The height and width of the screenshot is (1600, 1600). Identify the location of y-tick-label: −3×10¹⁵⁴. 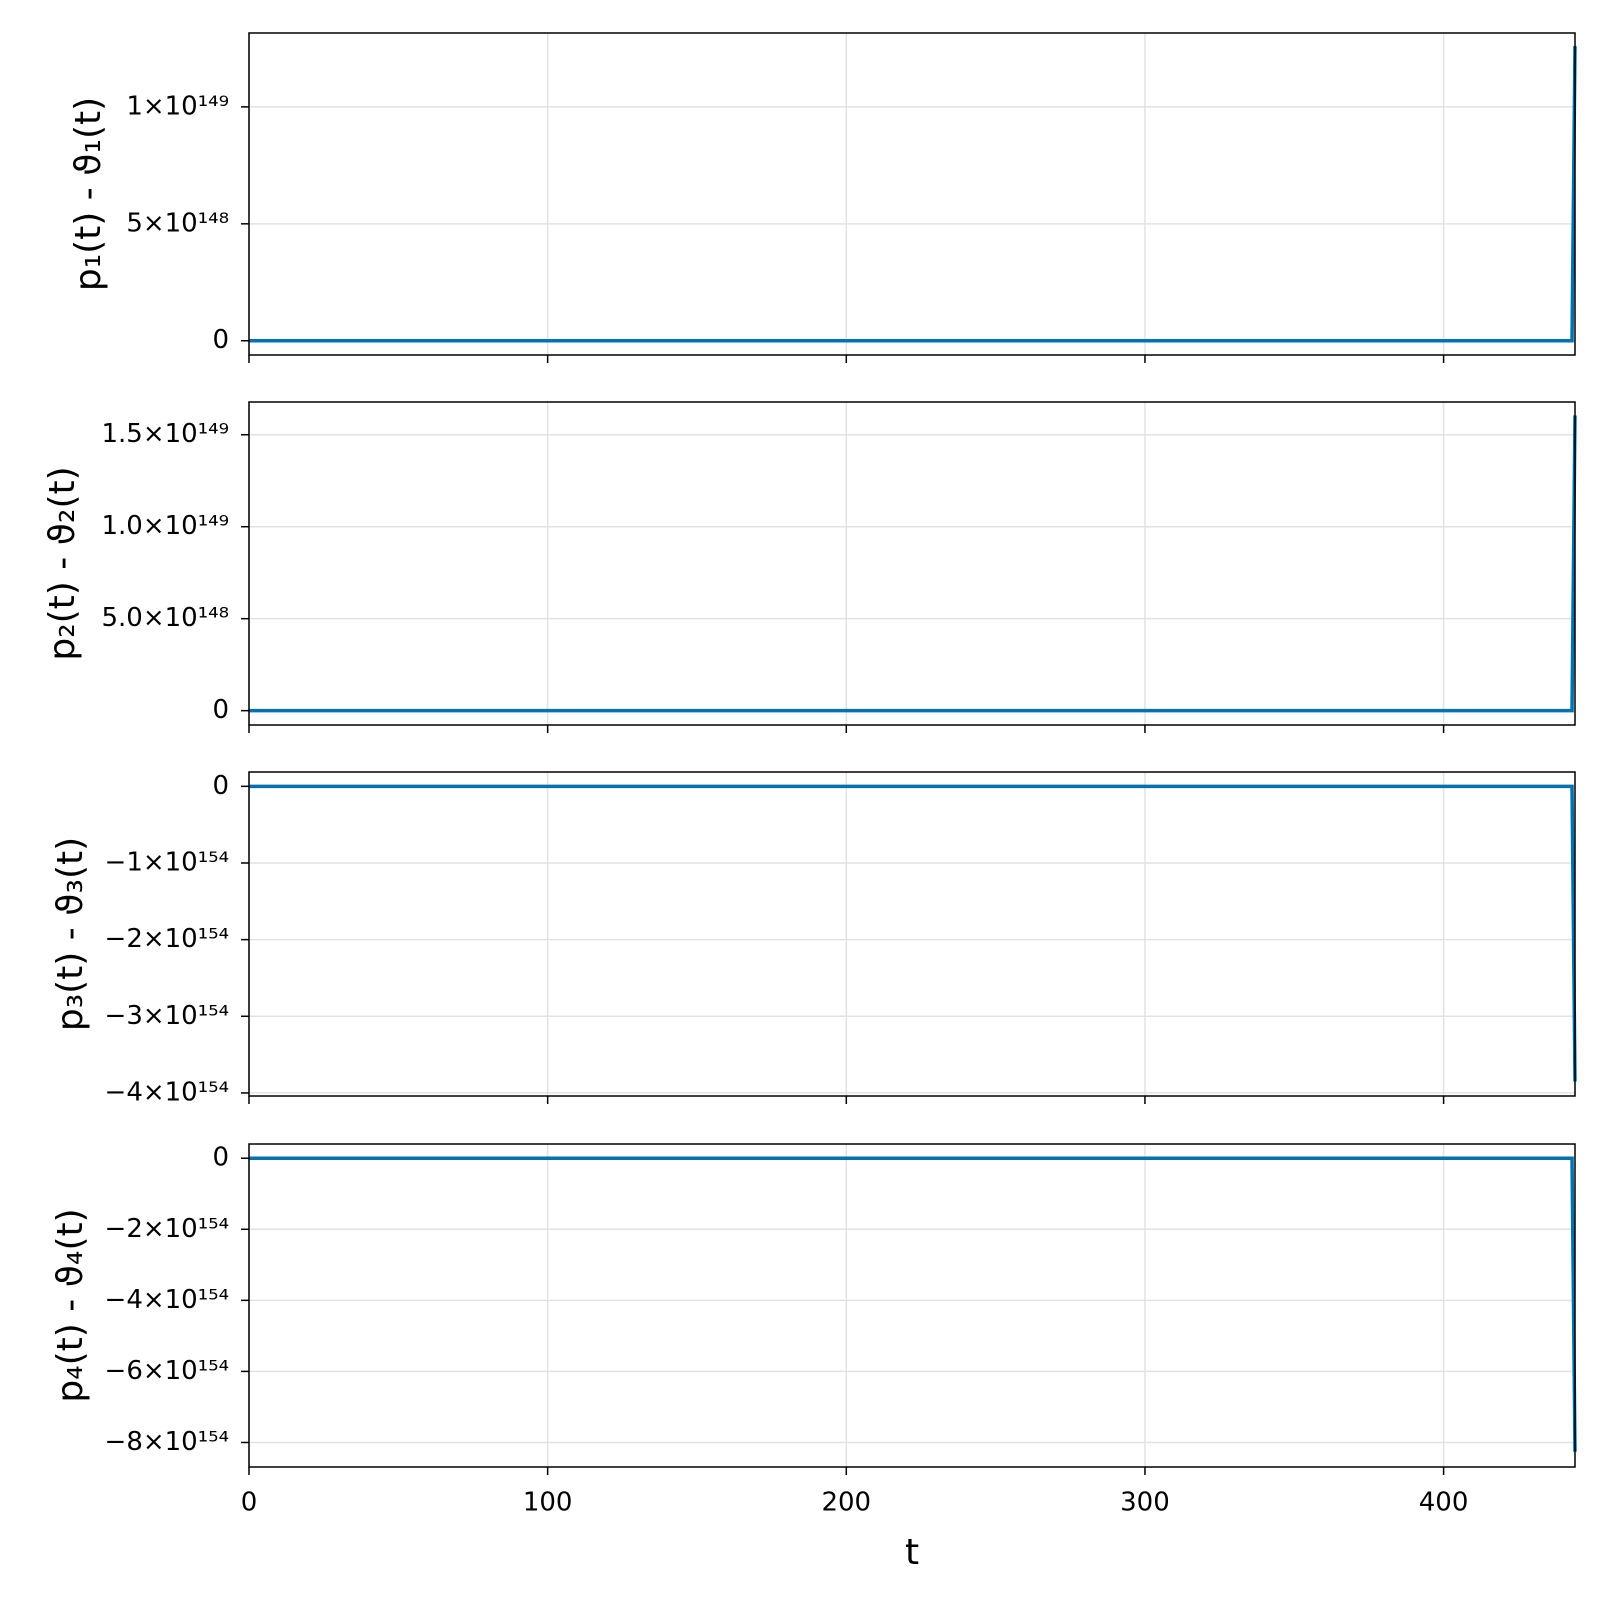
(167, 1016).